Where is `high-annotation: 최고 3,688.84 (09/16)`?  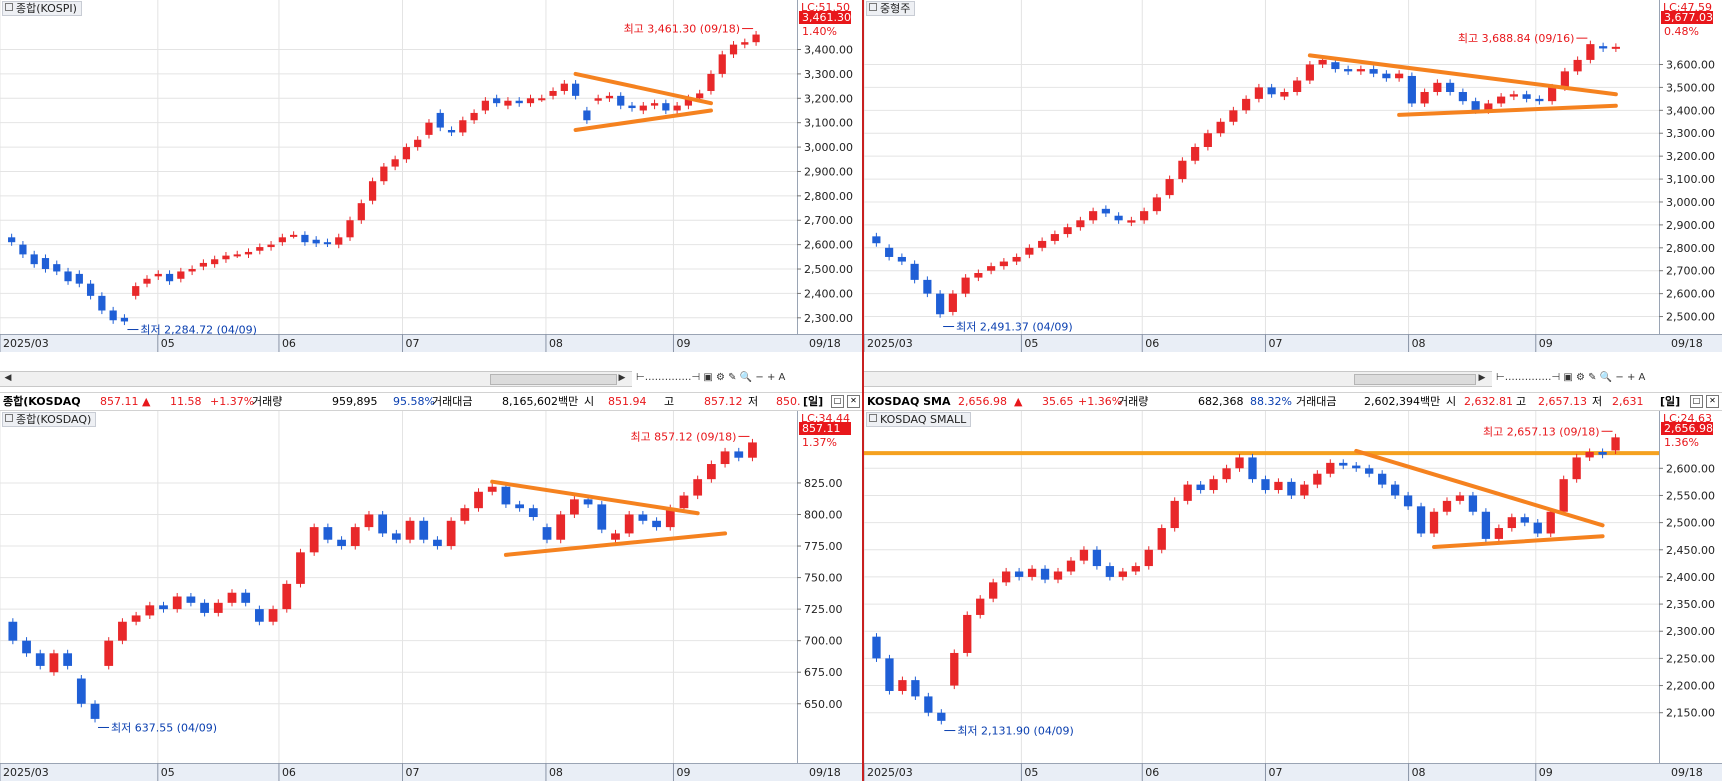 high-annotation: 최고 3,688.84 (09/16) is located at coordinates (1516, 38).